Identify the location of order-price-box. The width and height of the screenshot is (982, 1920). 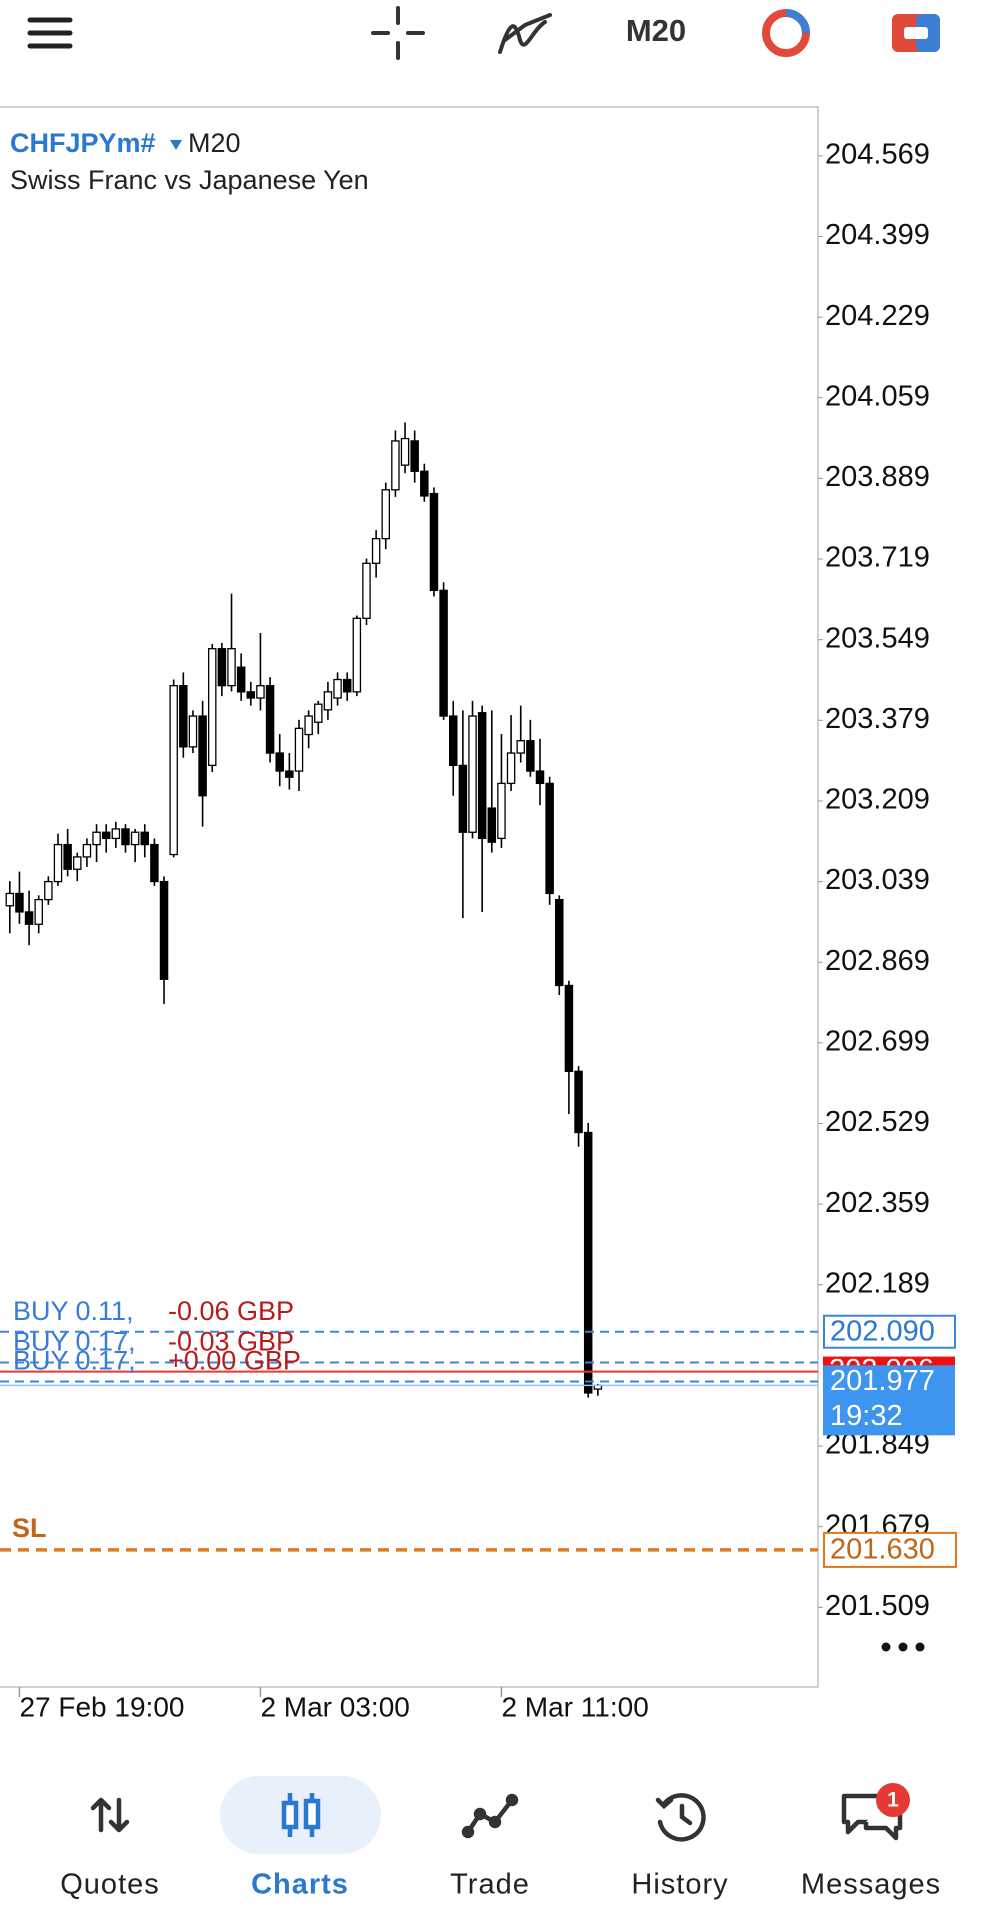
(889, 1331).